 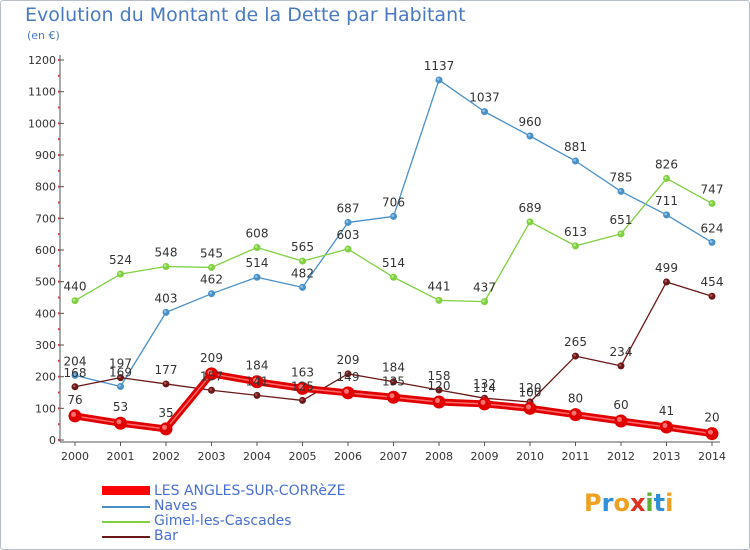 What do you see at coordinates (75, 456) in the screenshot?
I see `x-tick-label: 2000` at bounding box center [75, 456].